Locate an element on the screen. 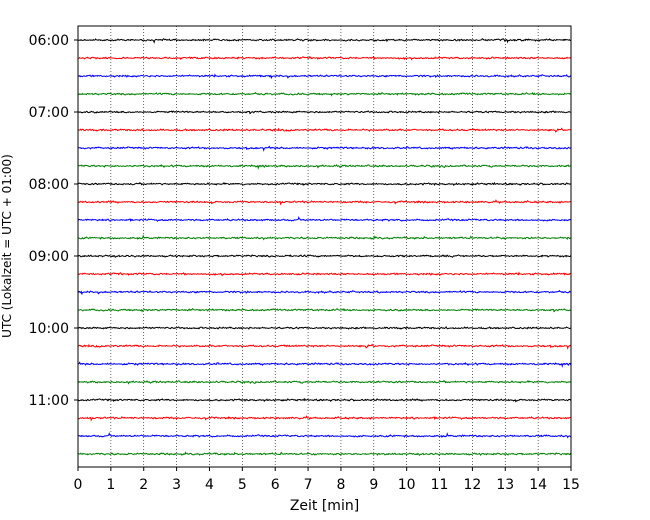 The height and width of the screenshot is (520, 650). y-tick-label: 08:00 is located at coordinates (49, 185).